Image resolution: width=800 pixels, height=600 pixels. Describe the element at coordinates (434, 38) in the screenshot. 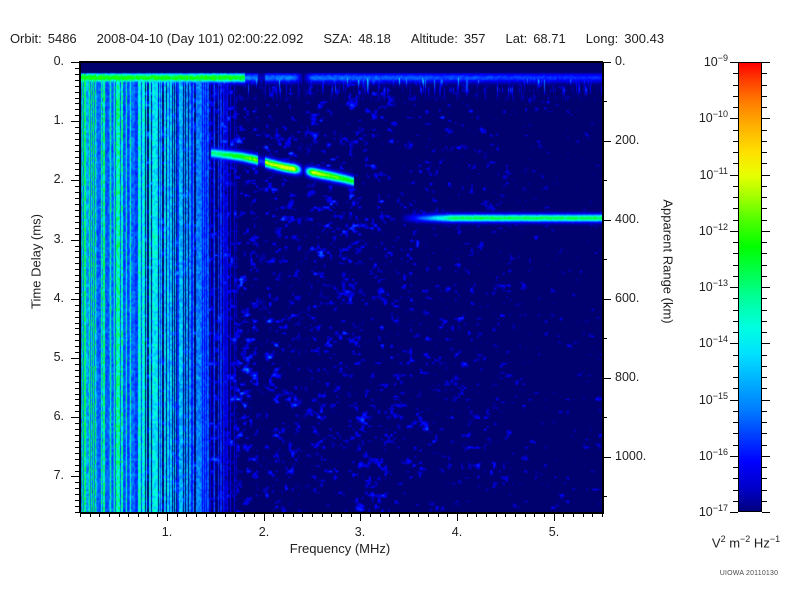

I see `altitude-label: Altitude:` at that location.